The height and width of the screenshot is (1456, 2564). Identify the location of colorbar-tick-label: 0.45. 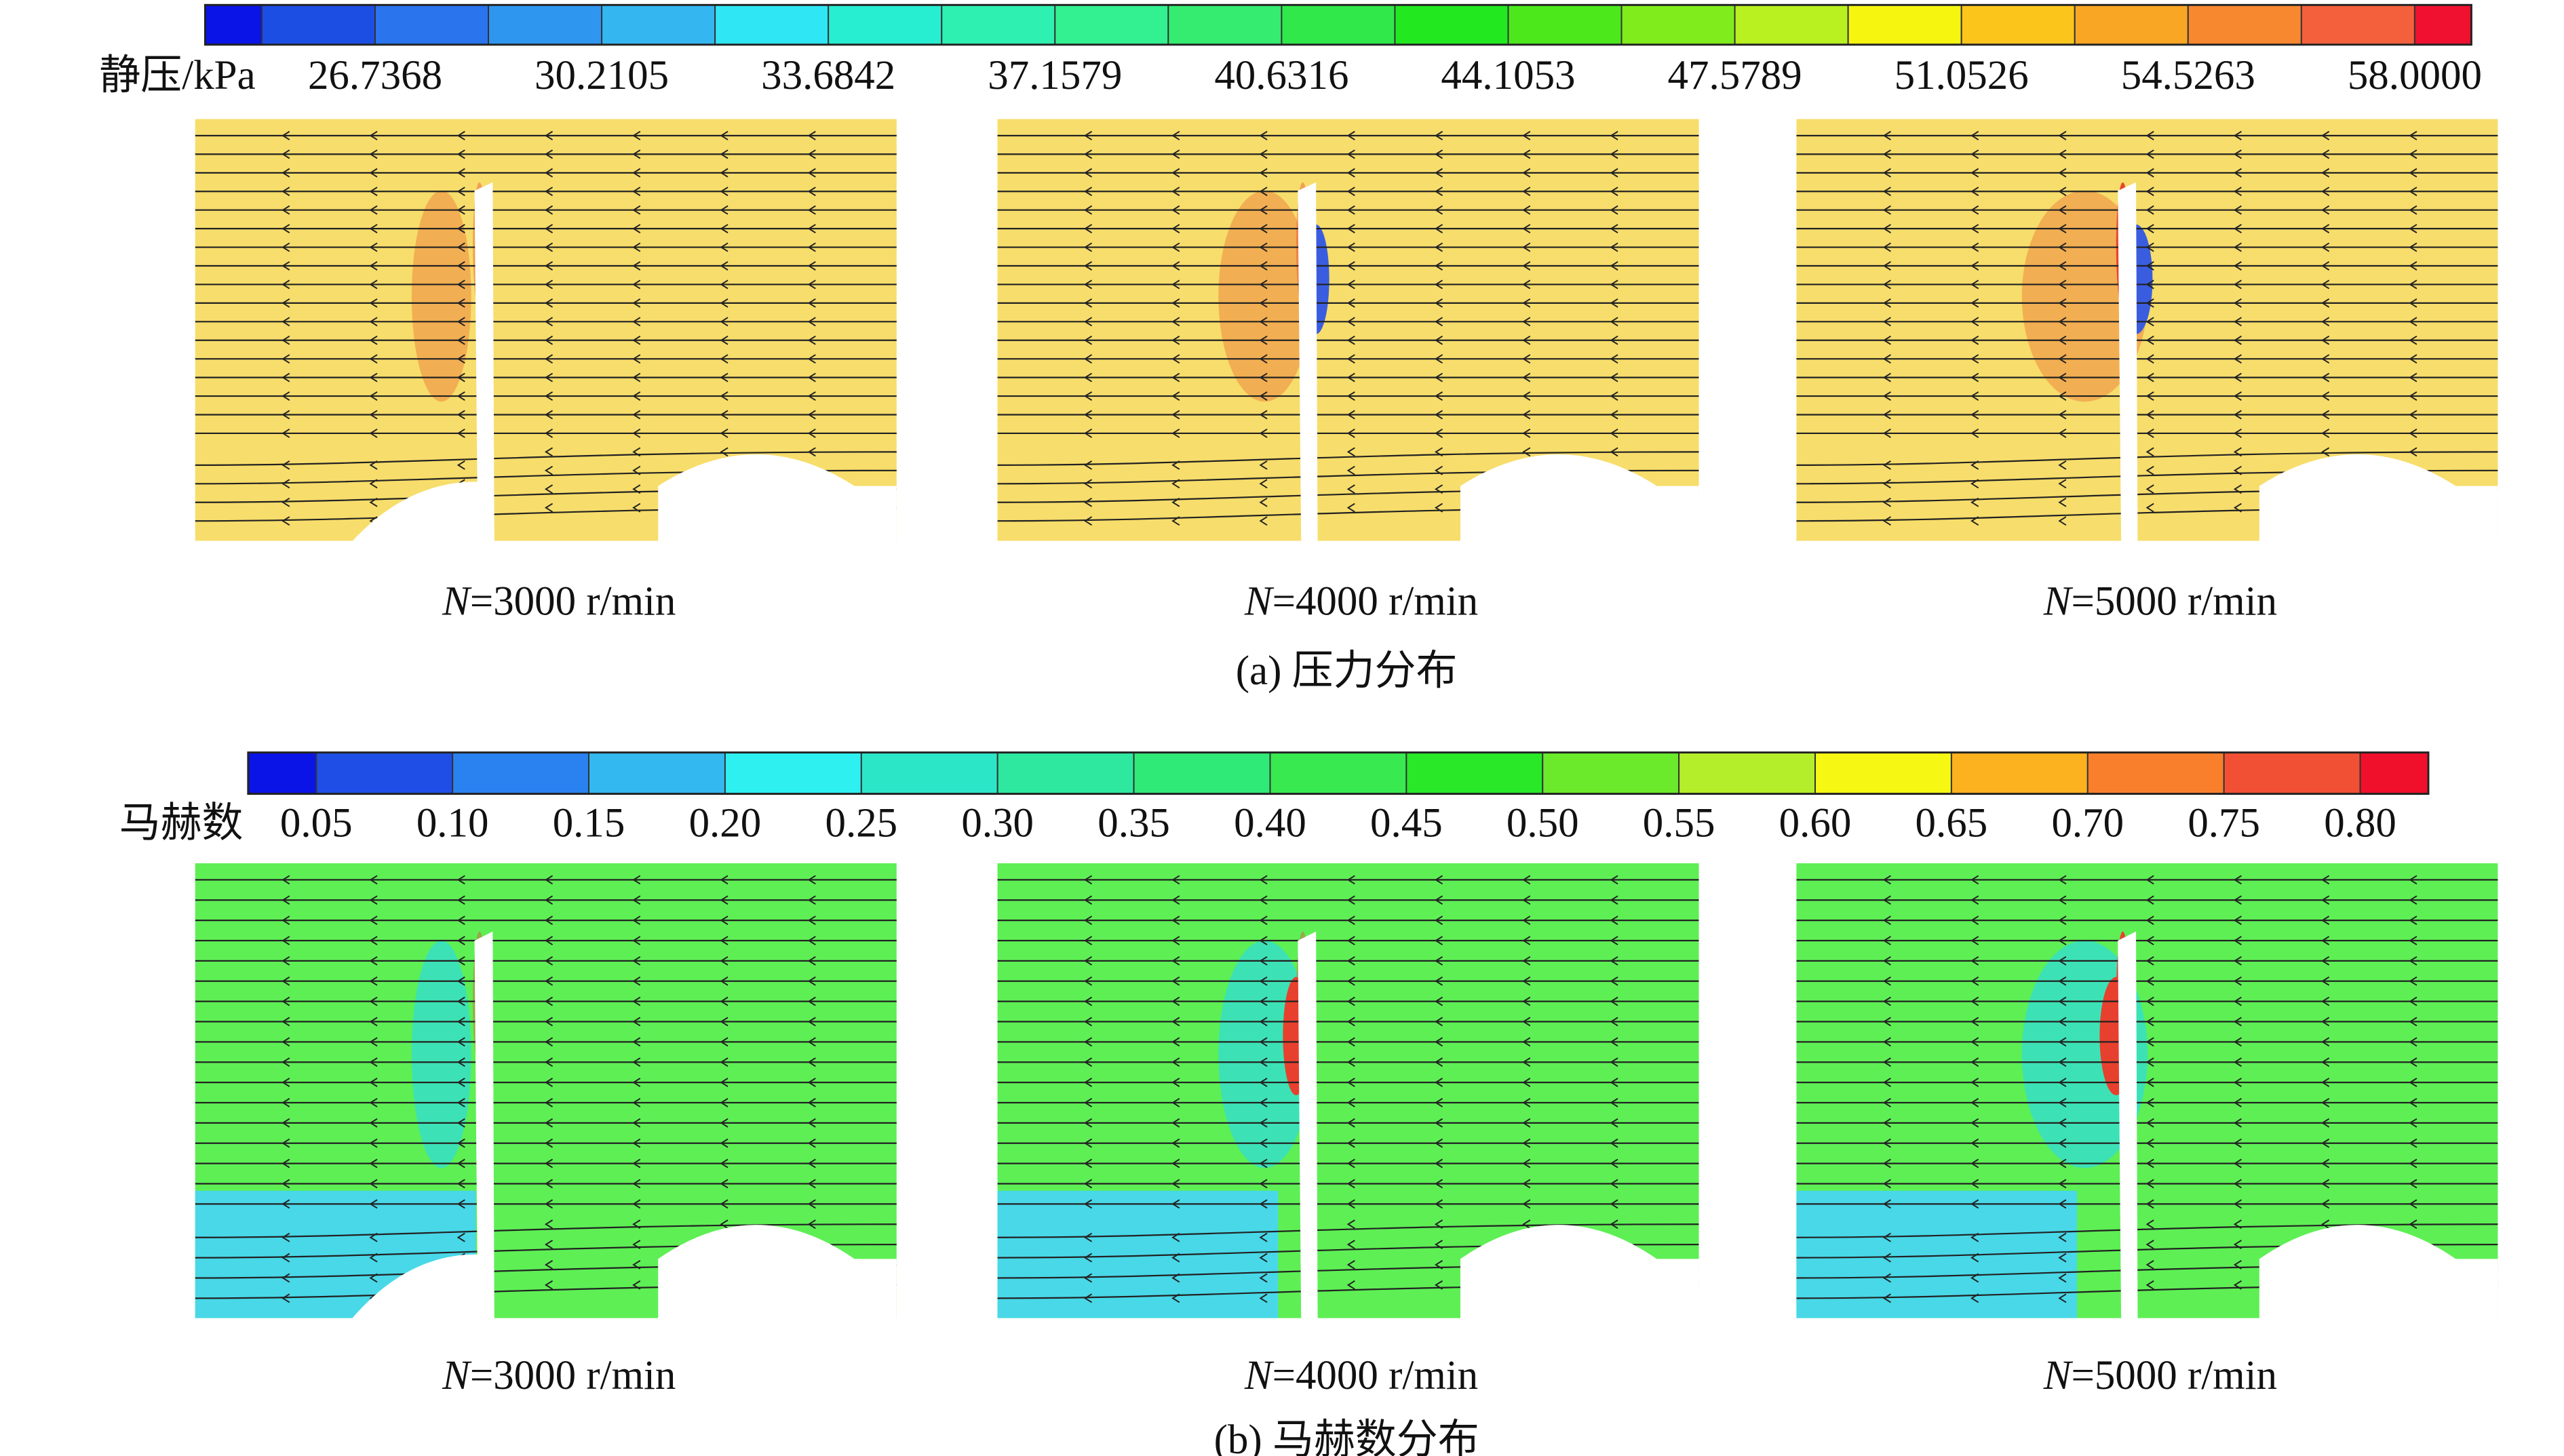
(1406, 823).